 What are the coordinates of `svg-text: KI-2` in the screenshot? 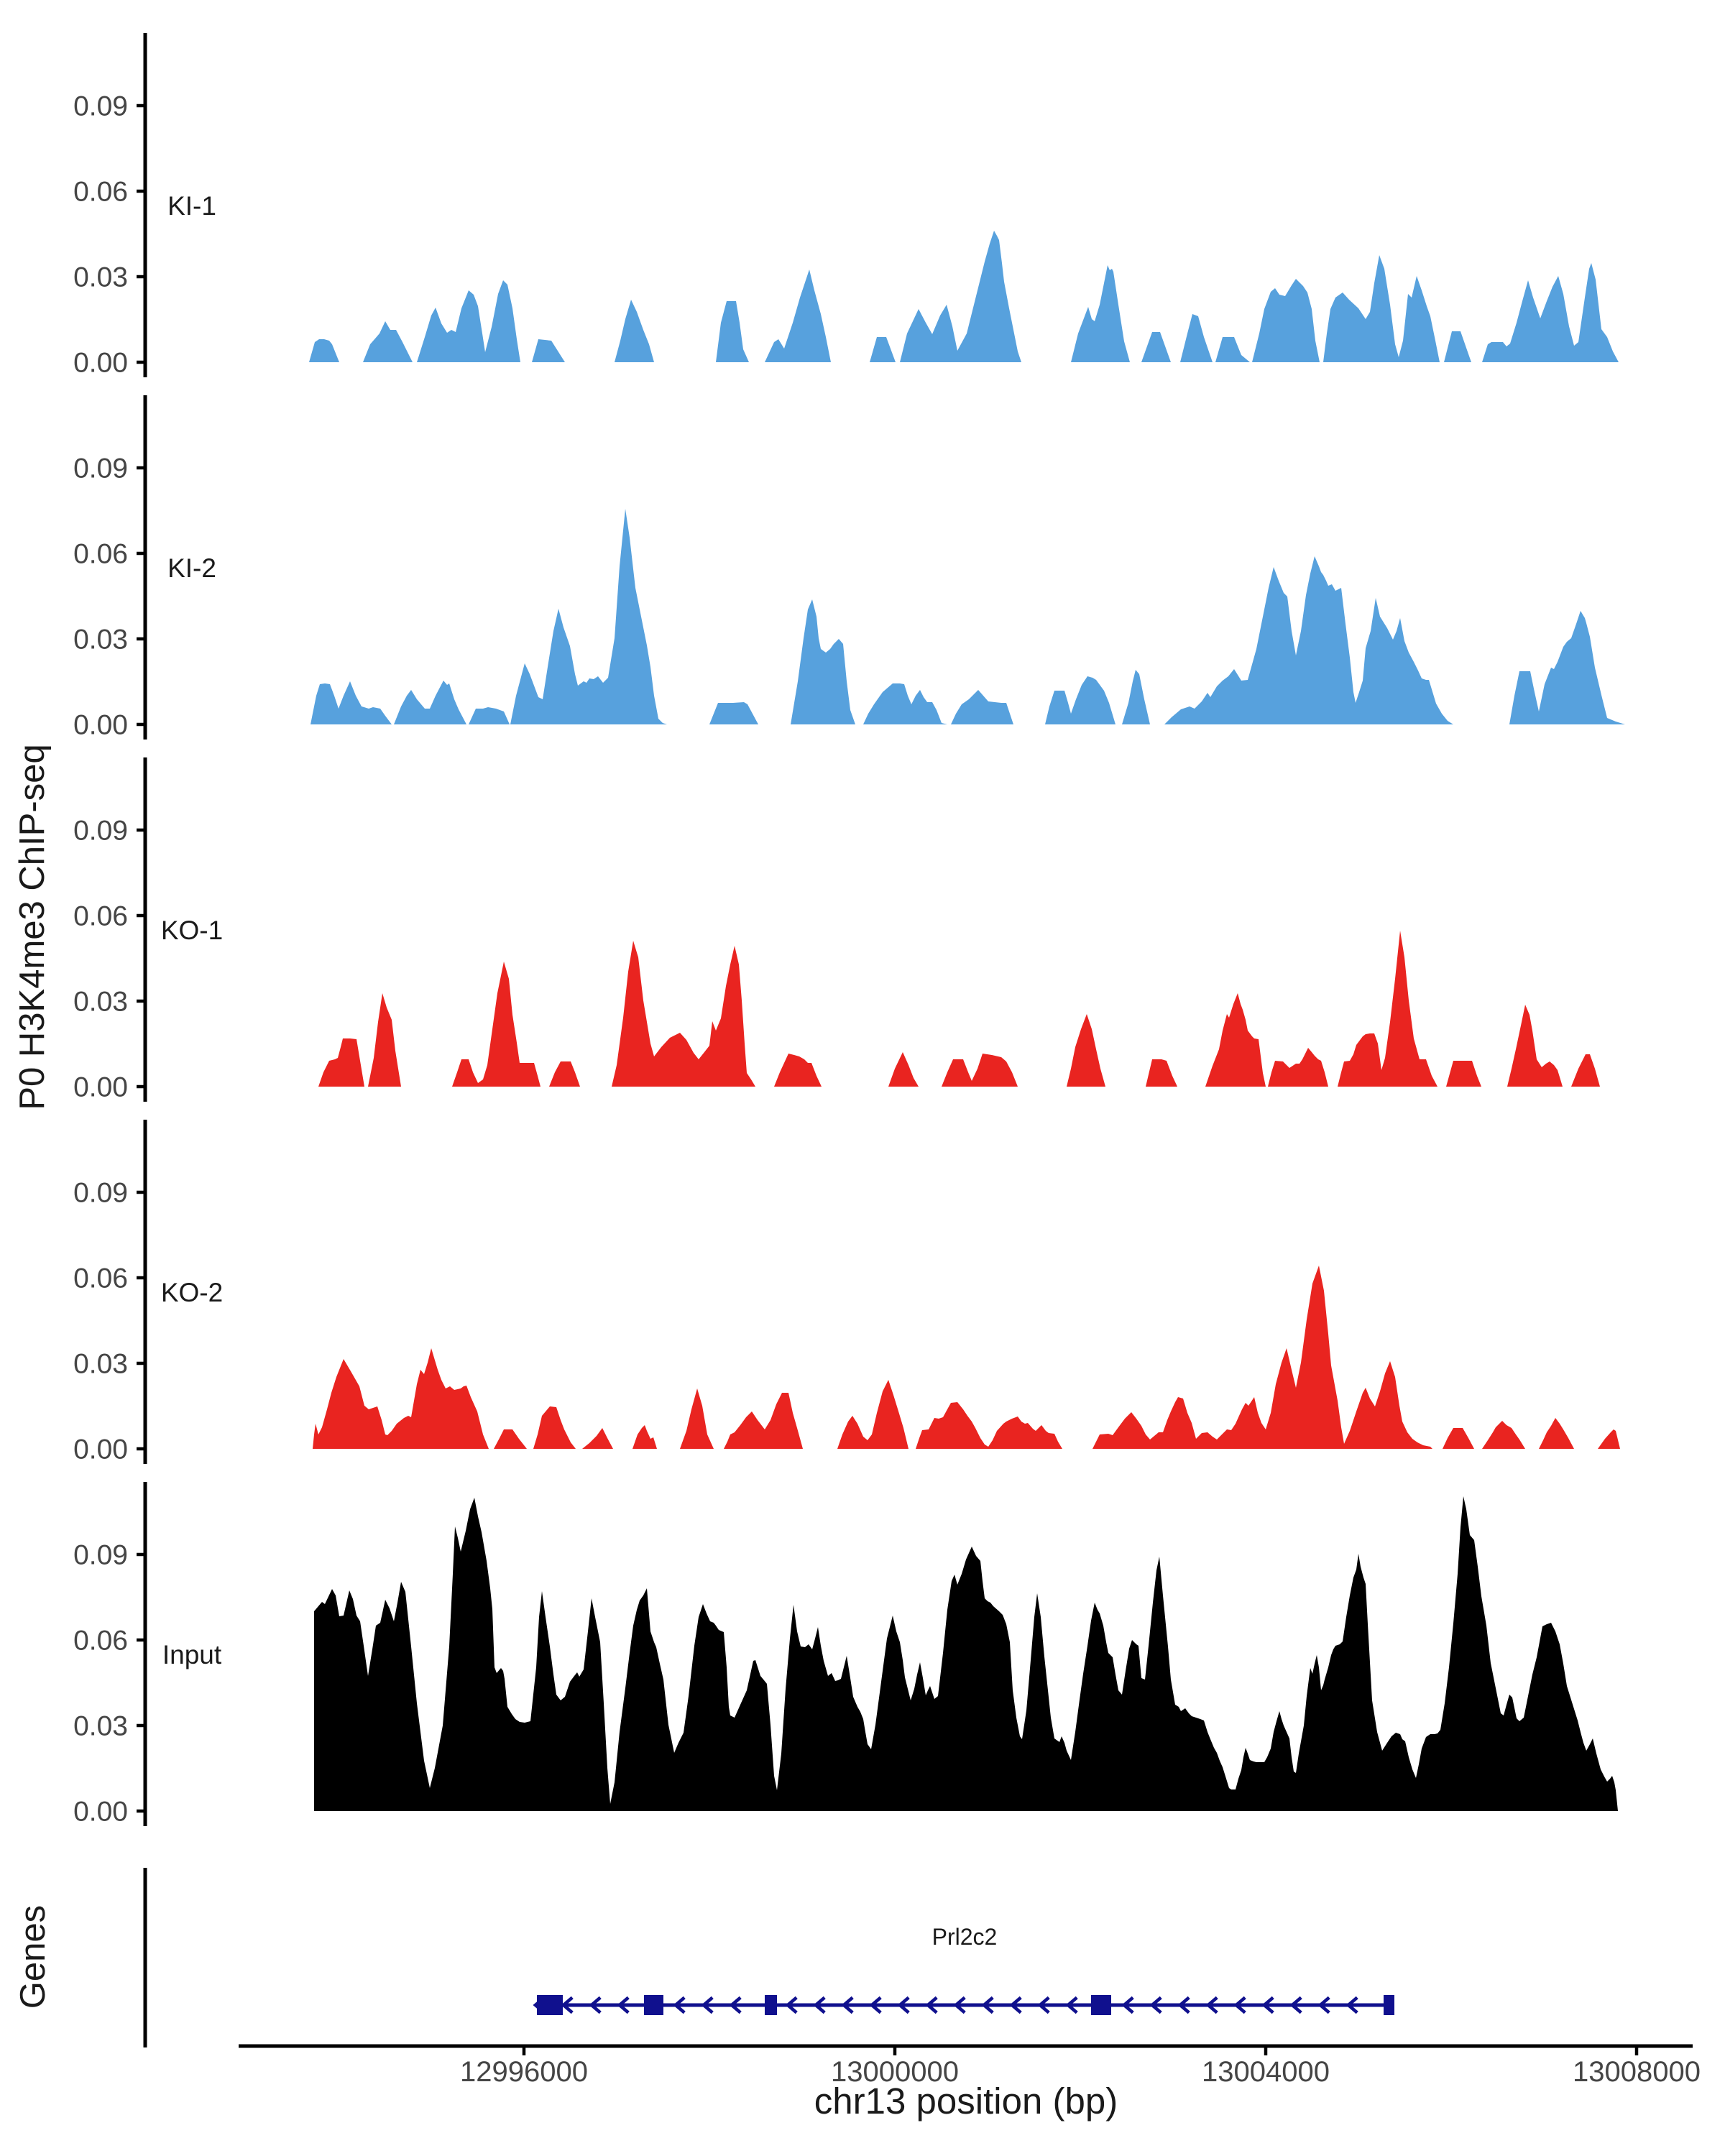 It's located at (191, 568).